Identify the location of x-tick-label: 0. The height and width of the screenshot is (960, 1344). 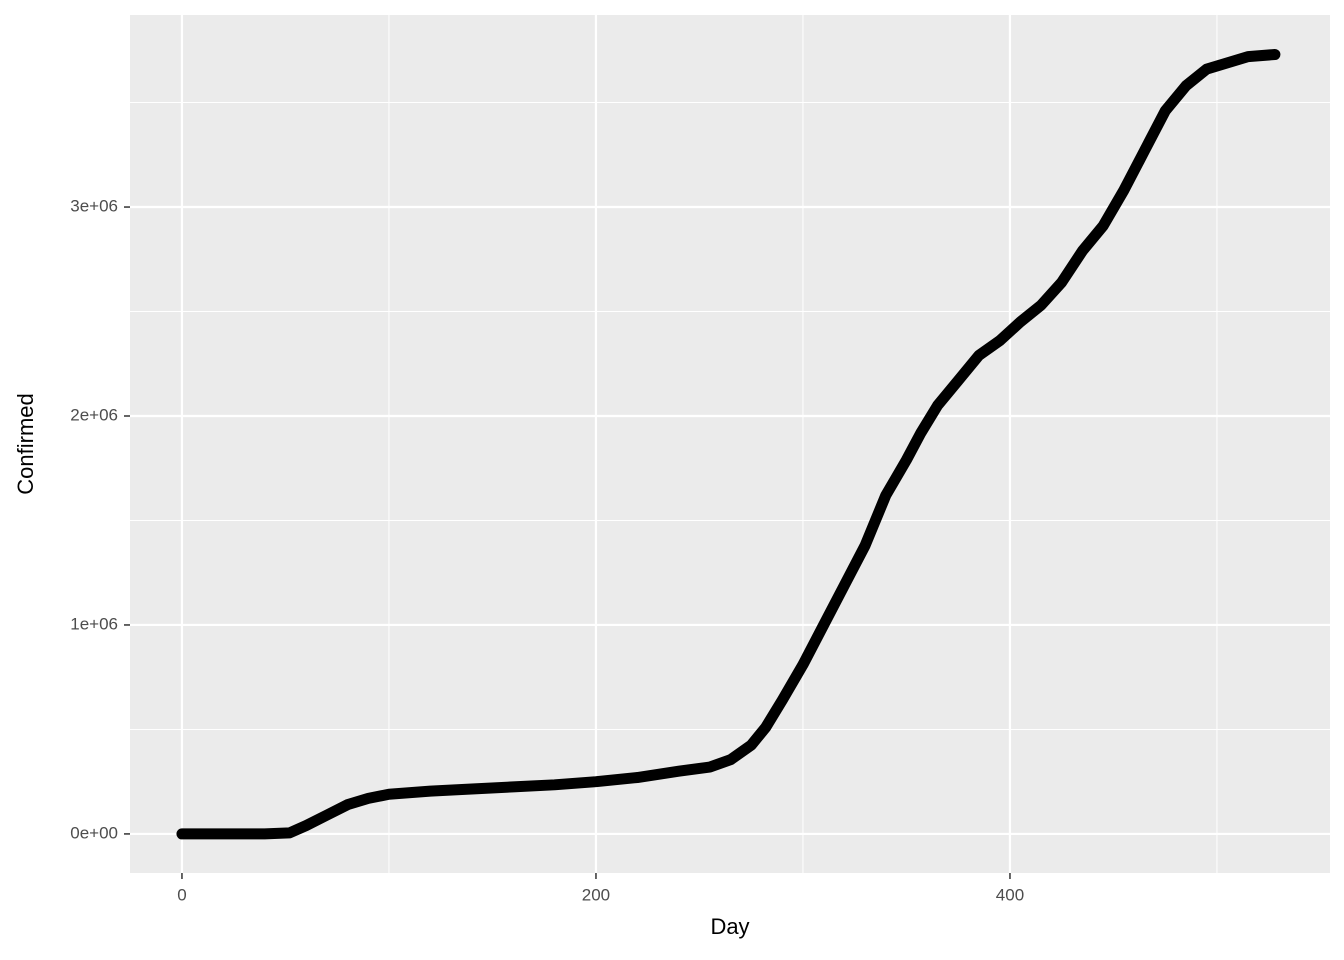
(181, 894).